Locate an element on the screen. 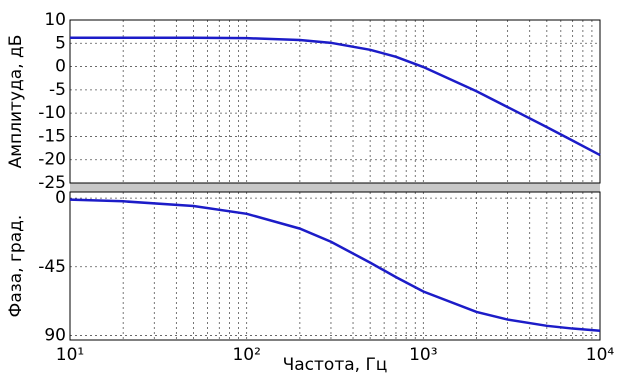 Image resolution: width=619 pixels, height=376 pixels. y-axis-label: Фаза, град. is located at coordinates (16, 266).